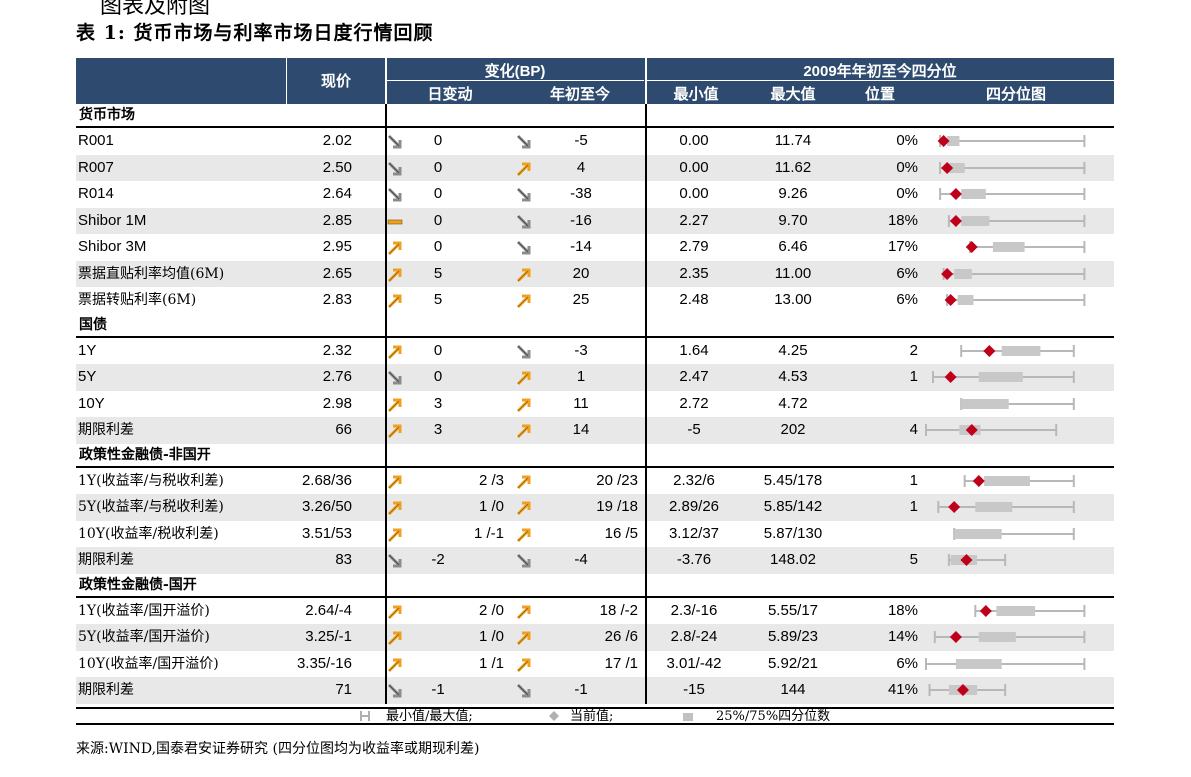 The image size is (1191, 777). I want to click on column-divider, so click(646, 404).